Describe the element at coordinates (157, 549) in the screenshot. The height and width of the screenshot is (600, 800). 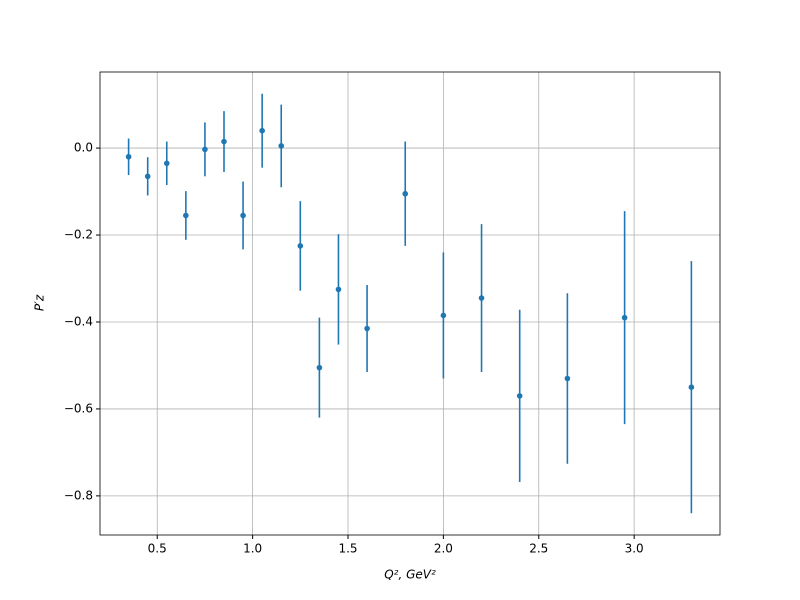
I see `x-tick-label: 0.5` at that location.